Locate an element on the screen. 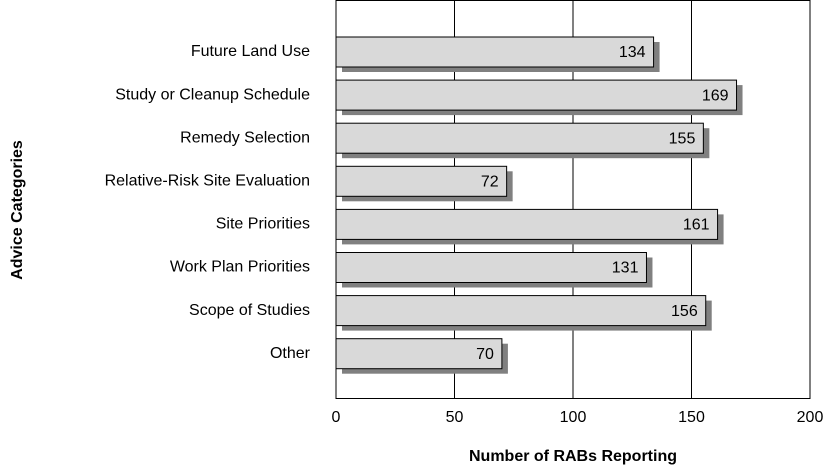 The width and height of the screenshot is (828, 467). data-label: 156 is located at coordinates (684, 311).